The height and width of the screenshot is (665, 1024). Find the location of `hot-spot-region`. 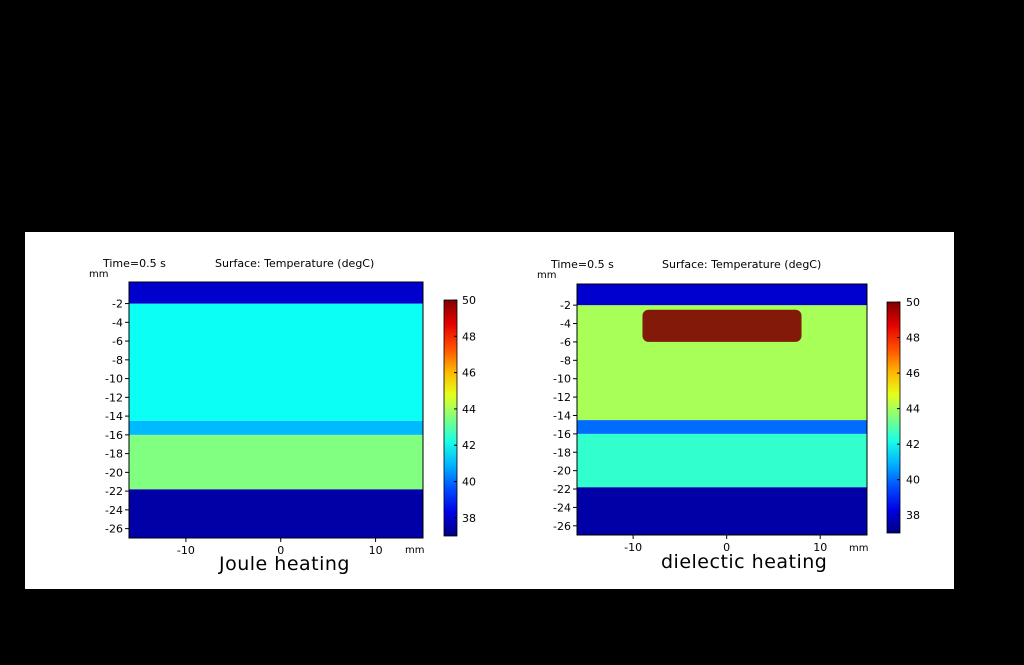

hot-spot-region is located at coordinates (722, 325).